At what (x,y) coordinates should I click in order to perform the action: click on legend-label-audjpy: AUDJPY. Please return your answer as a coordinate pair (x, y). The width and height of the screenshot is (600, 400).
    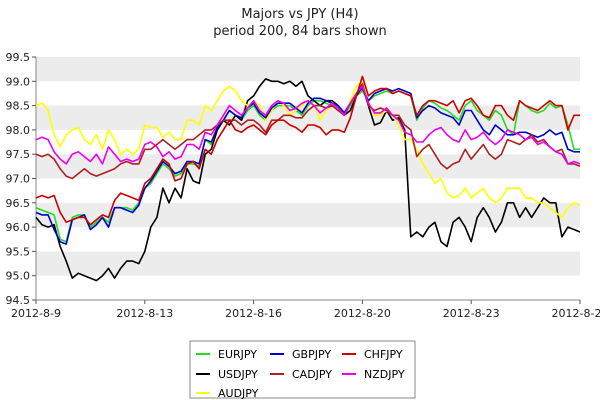
    Looking at the image, I should click on (238, 393).